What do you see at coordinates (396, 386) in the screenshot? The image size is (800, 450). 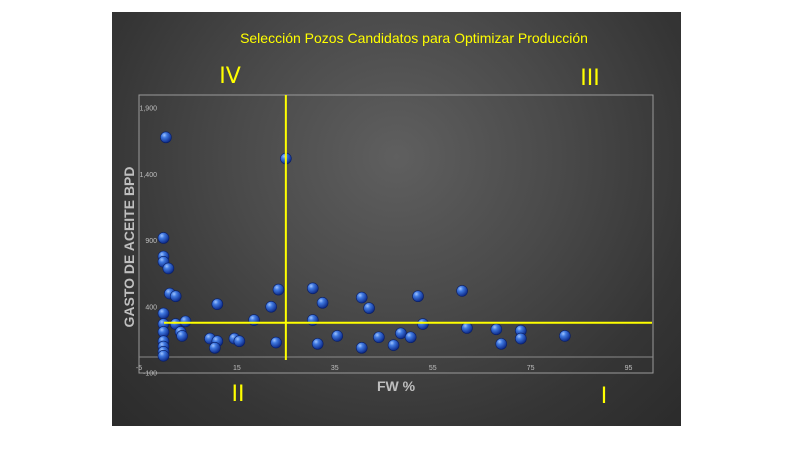 I see `x-axis-label: FW %` at bounding box center [396, 386].